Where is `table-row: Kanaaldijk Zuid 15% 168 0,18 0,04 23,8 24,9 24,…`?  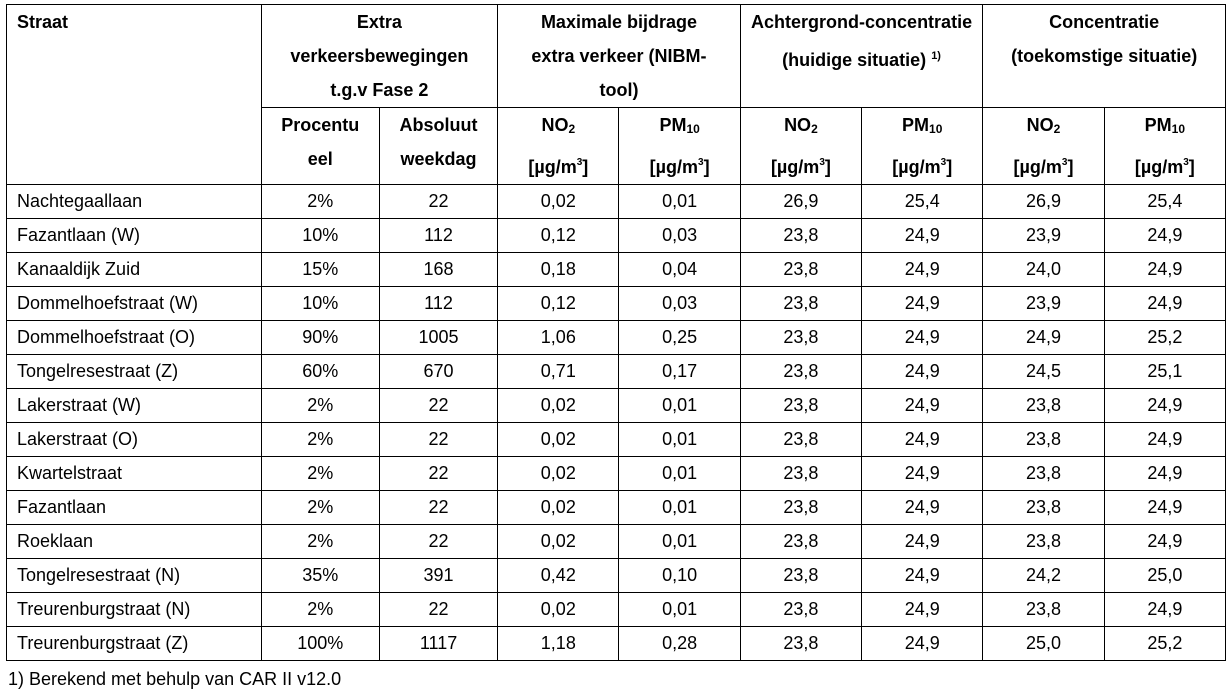
table-row: Kanaaldijk Zuid 15% 168 0,18 0,04 23,8 24,9 24,… is located at coordinates (616, 269).